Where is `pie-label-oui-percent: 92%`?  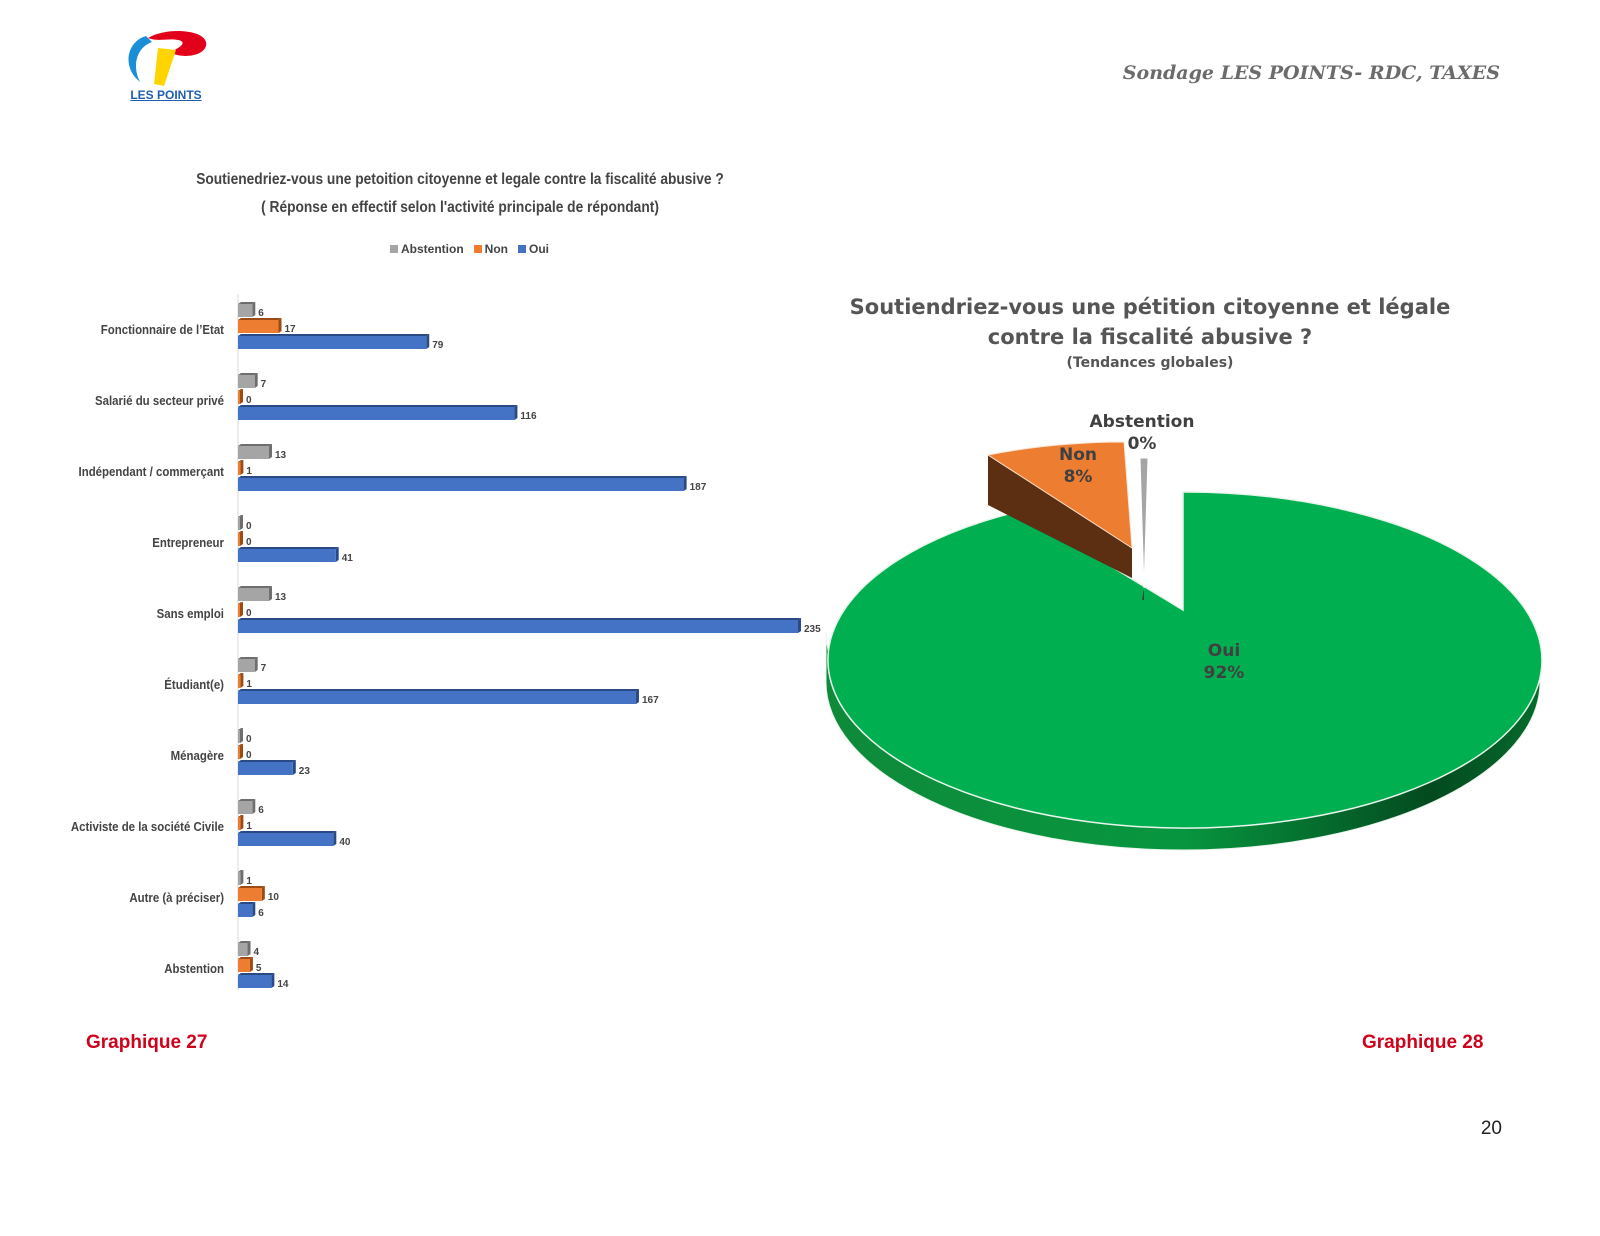 pie-label-oui-percent: 92% is located at coordinates (1224, 673).